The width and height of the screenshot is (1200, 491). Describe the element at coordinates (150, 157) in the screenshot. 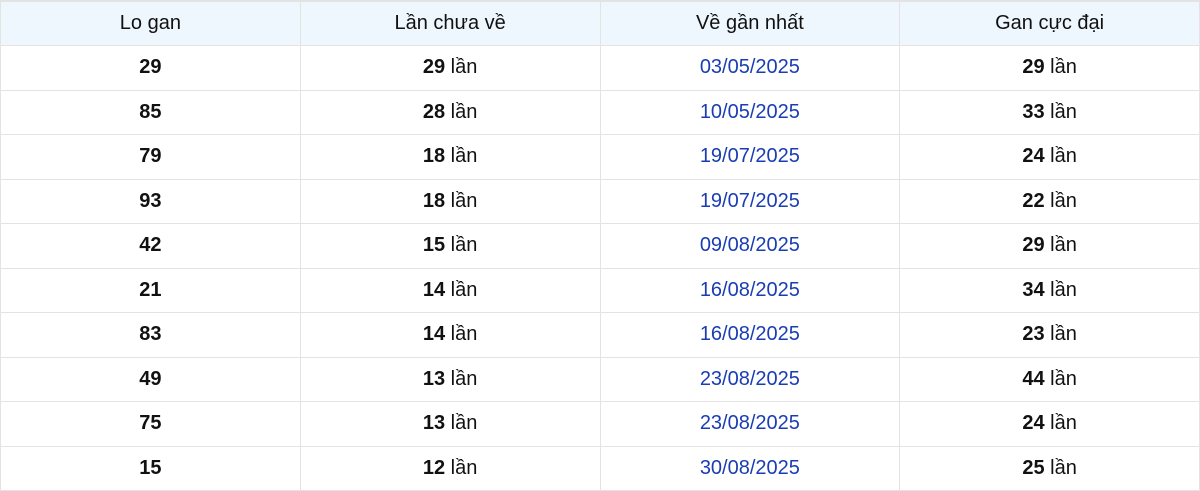

I see `lo-number: 79` at that location.